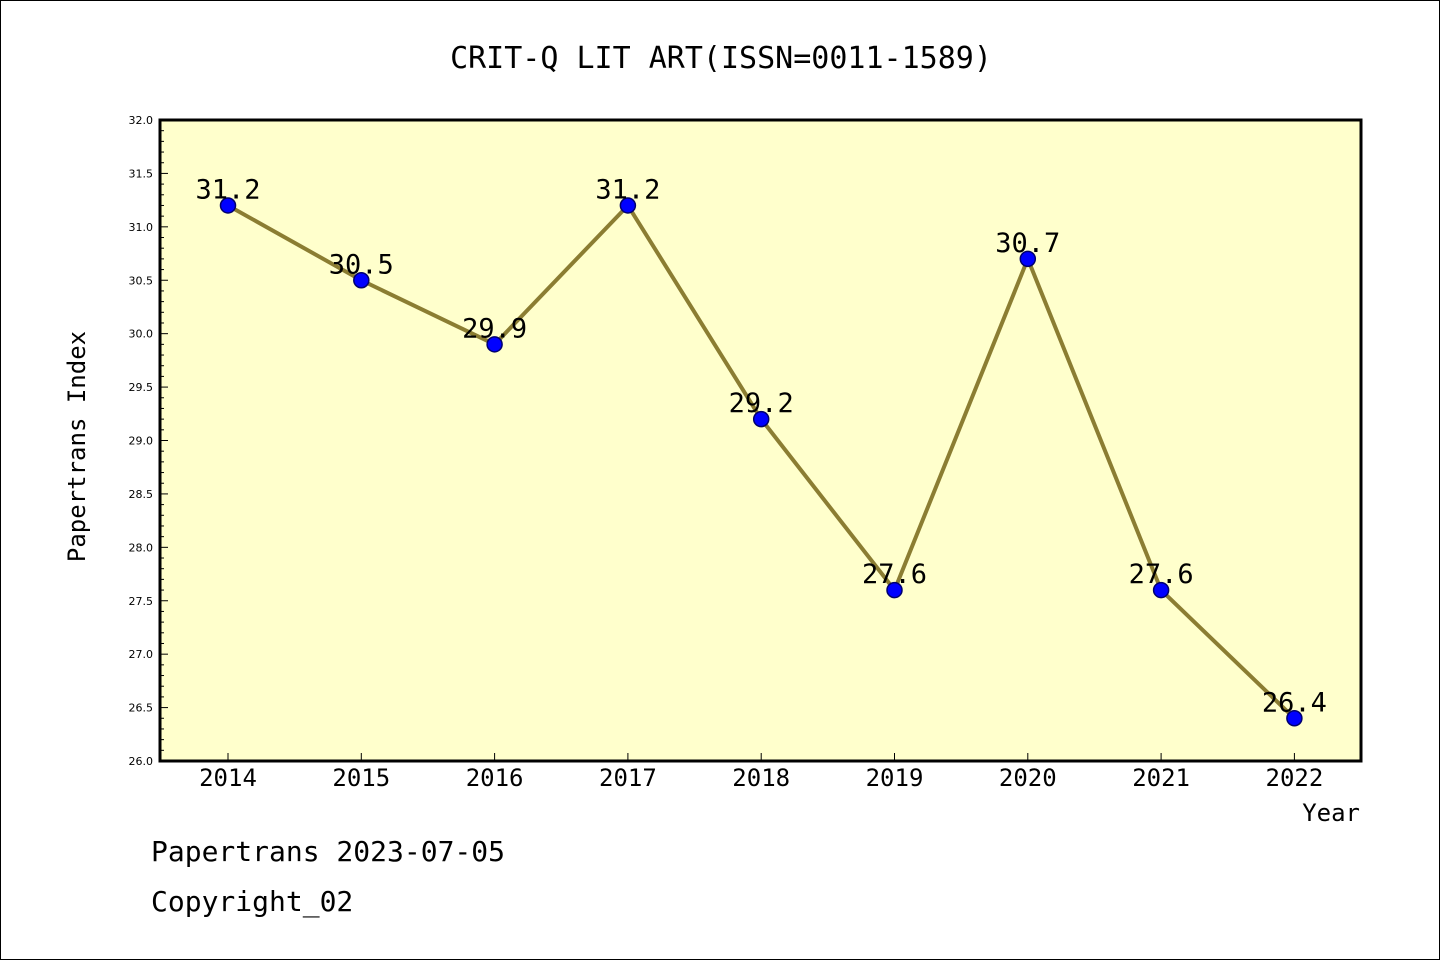 This screenshot has height=960, width=1440. I want to click on footer-copyright: Copyright_02, so click(252, 901).